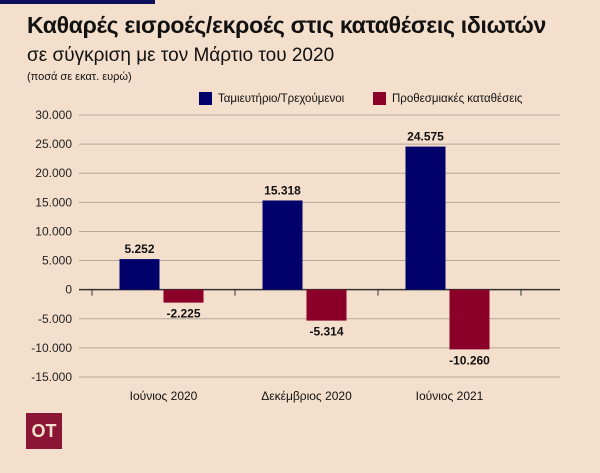 Image resolution: width=600 pixels, height=473 pixels. What do you see at coordinates (53, 115) in the screenshot?
I see `y-tick-label: 30.000` at bounding box center [53, 115].